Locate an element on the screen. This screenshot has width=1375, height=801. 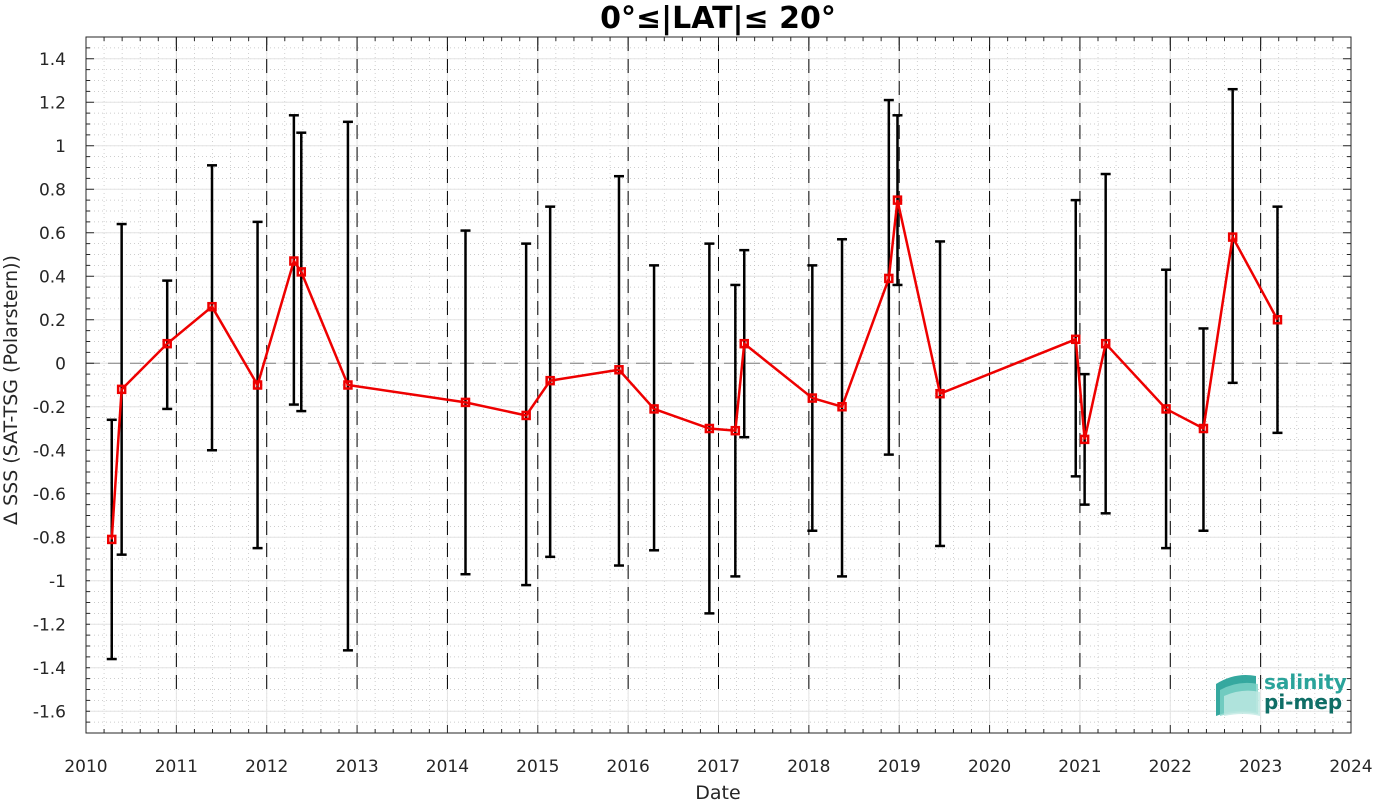
x-tick-label: 2015 is located at coordinates (537, 767).